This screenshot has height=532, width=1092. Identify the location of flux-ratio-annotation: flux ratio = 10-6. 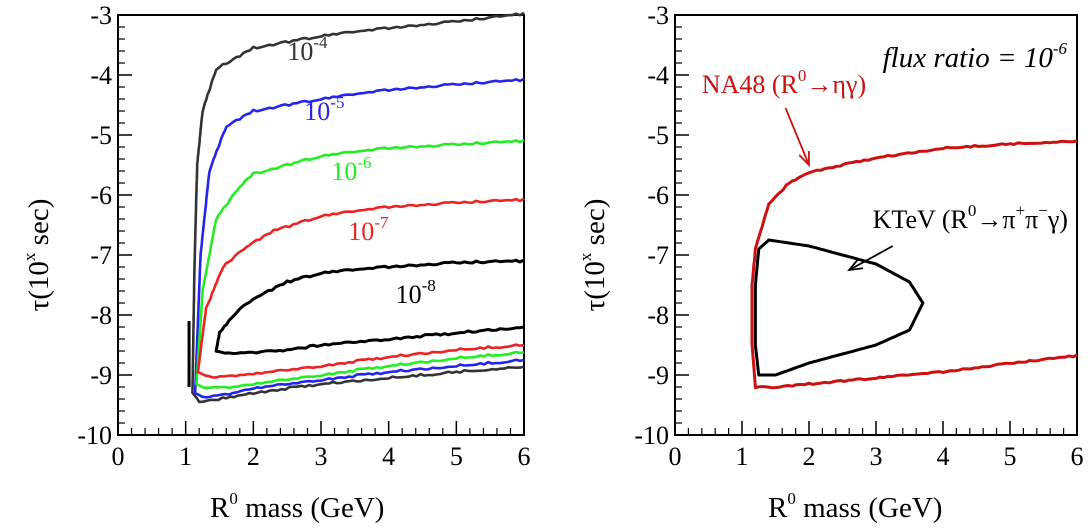
(975, 56).